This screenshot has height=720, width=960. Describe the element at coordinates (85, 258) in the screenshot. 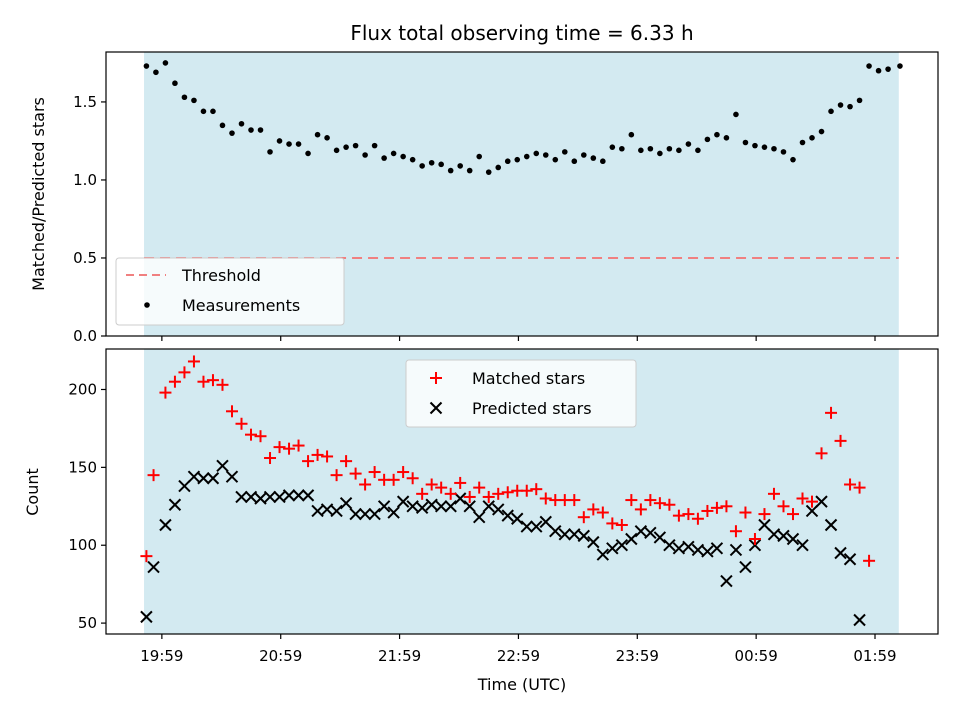

I see `y-tick-label: 0.5` at that location.